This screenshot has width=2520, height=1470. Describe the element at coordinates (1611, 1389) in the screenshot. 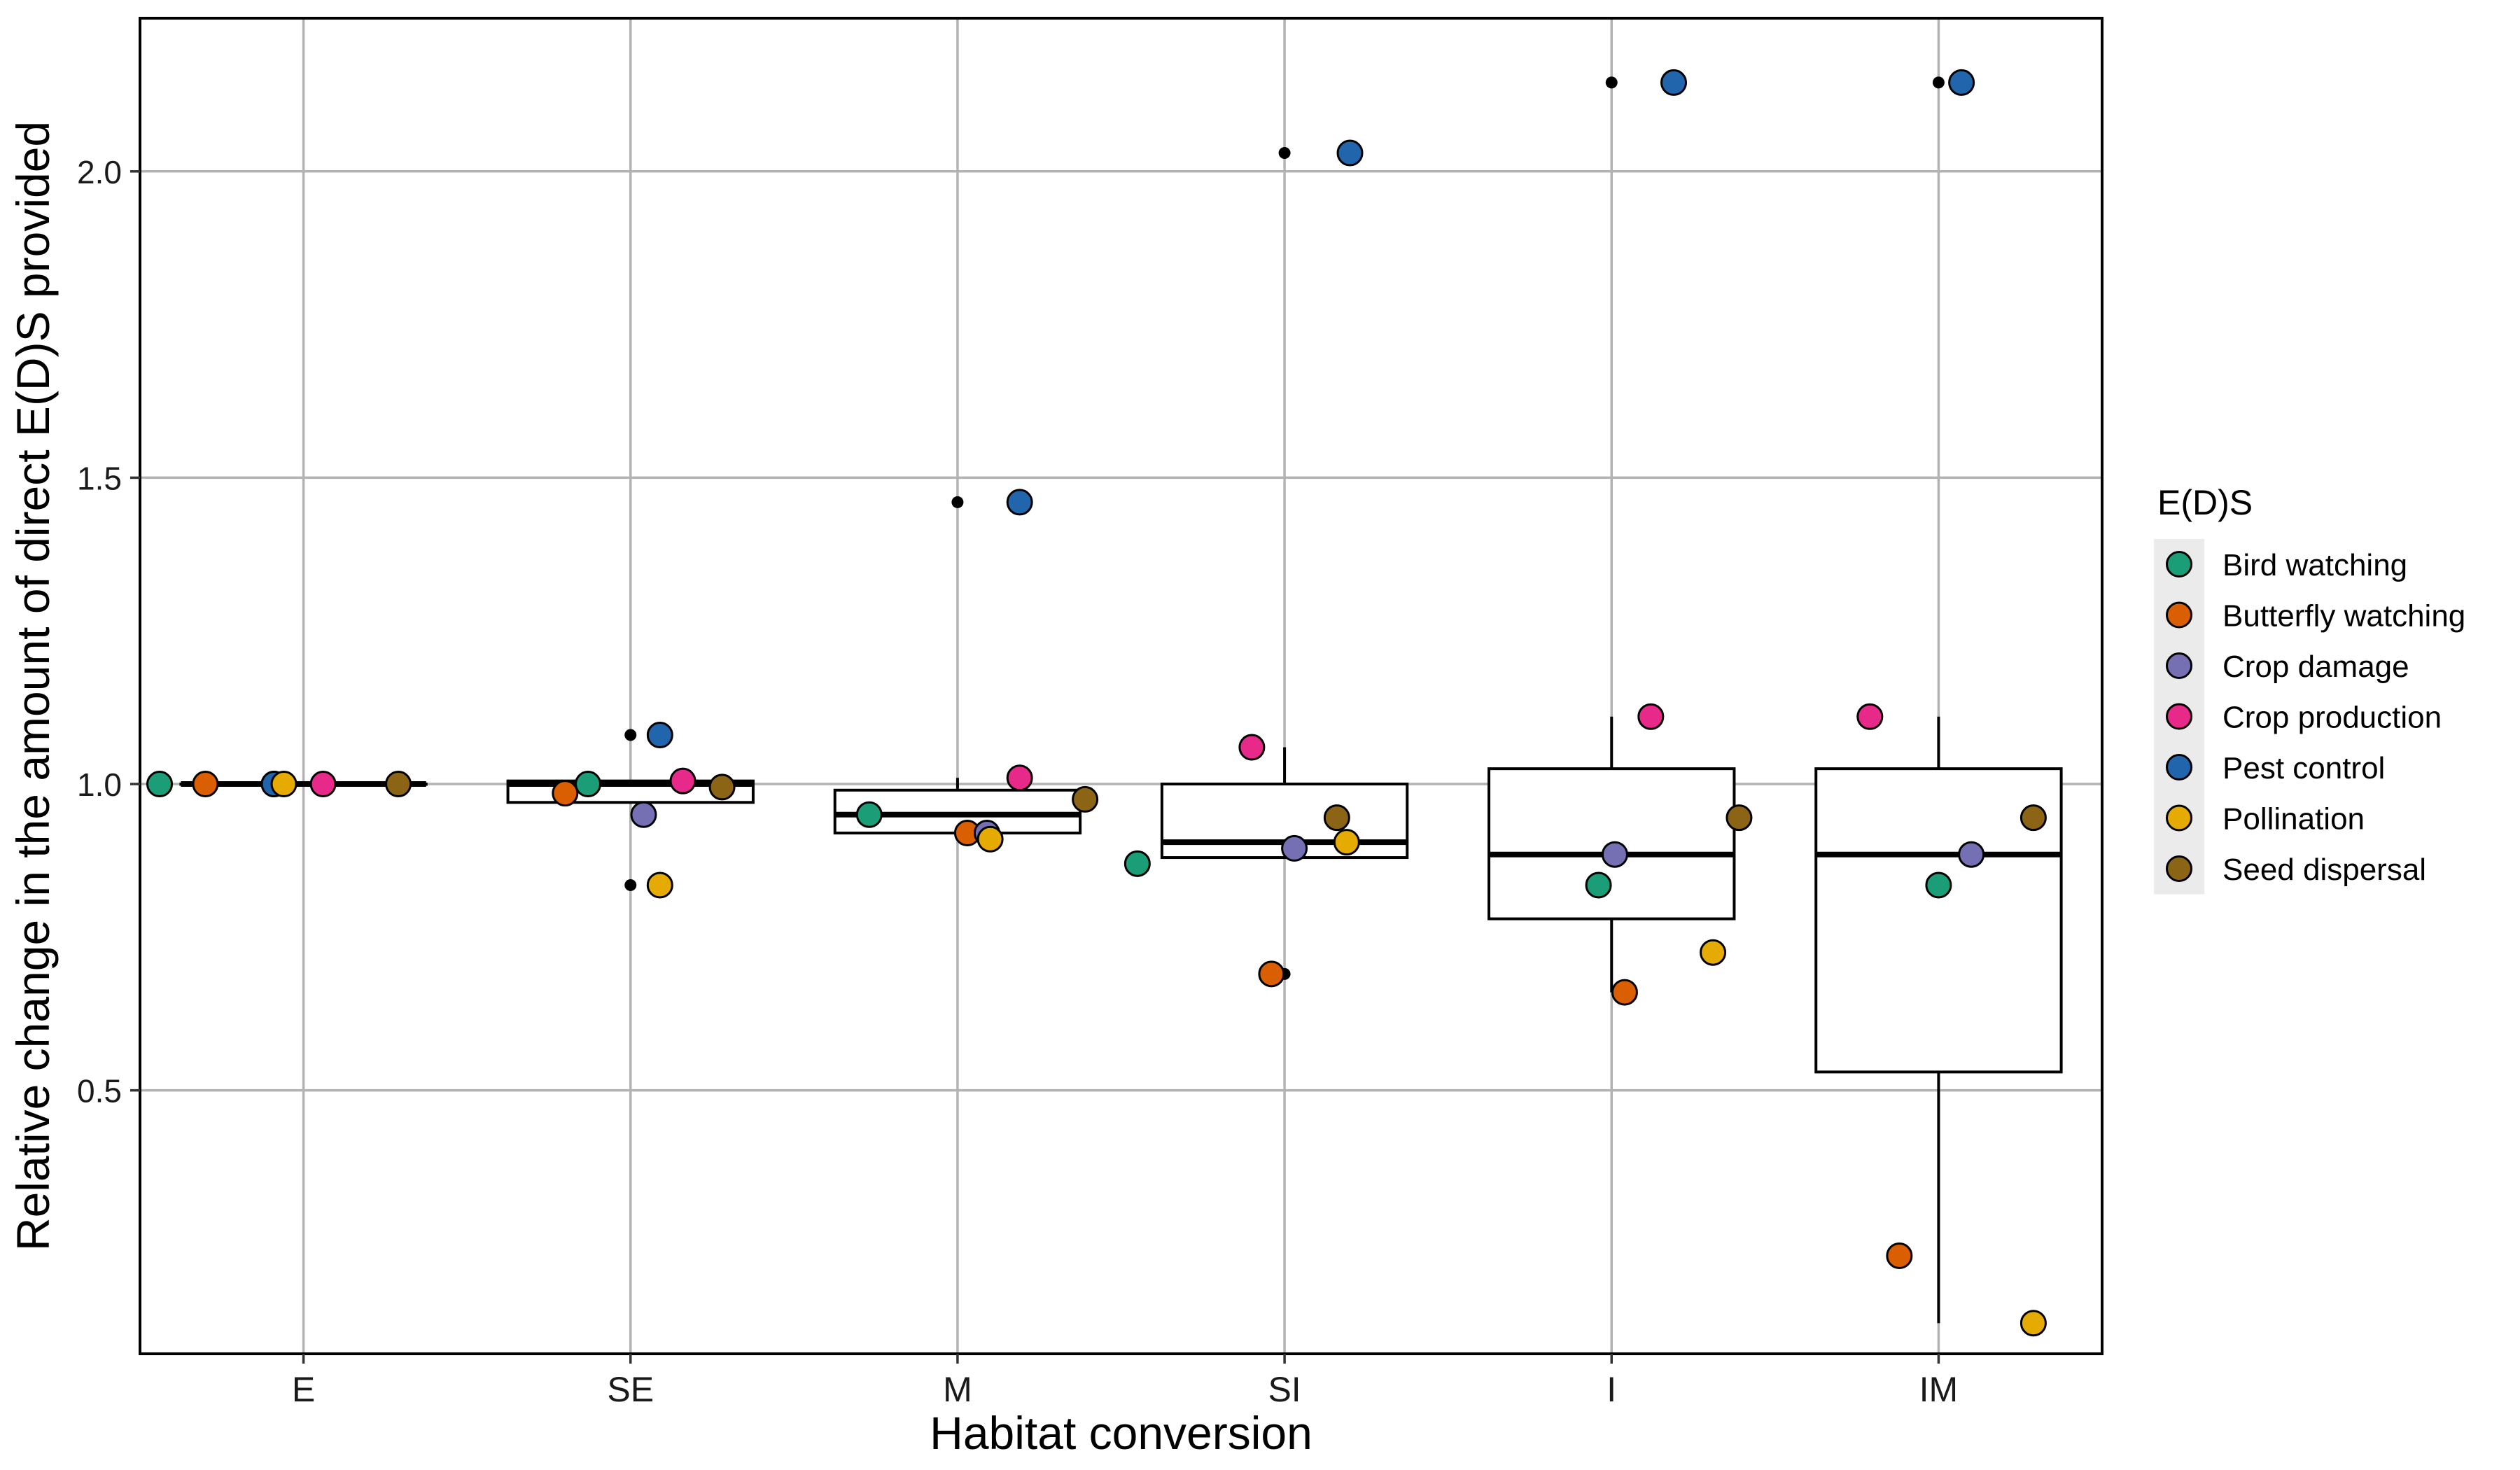

I see `x-tick-label: I` at that location.